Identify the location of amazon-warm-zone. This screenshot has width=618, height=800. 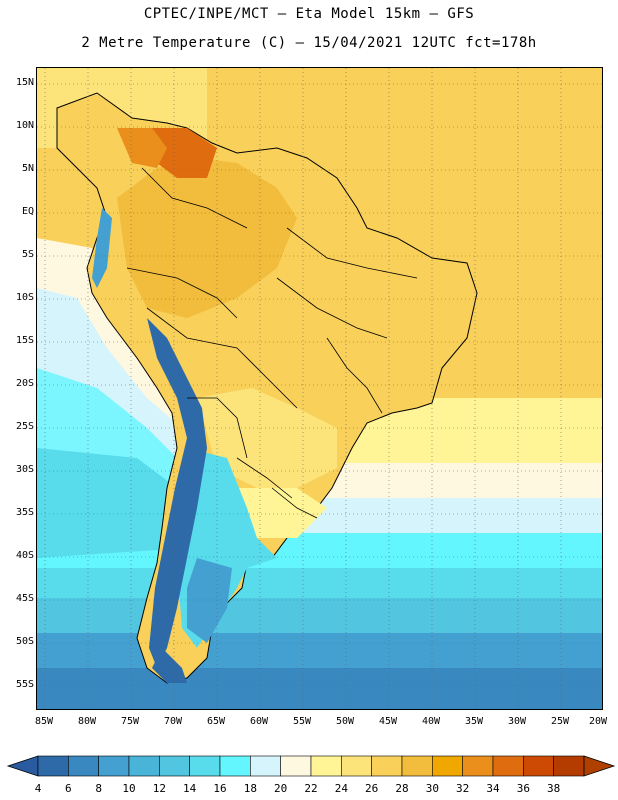
(207, 238).